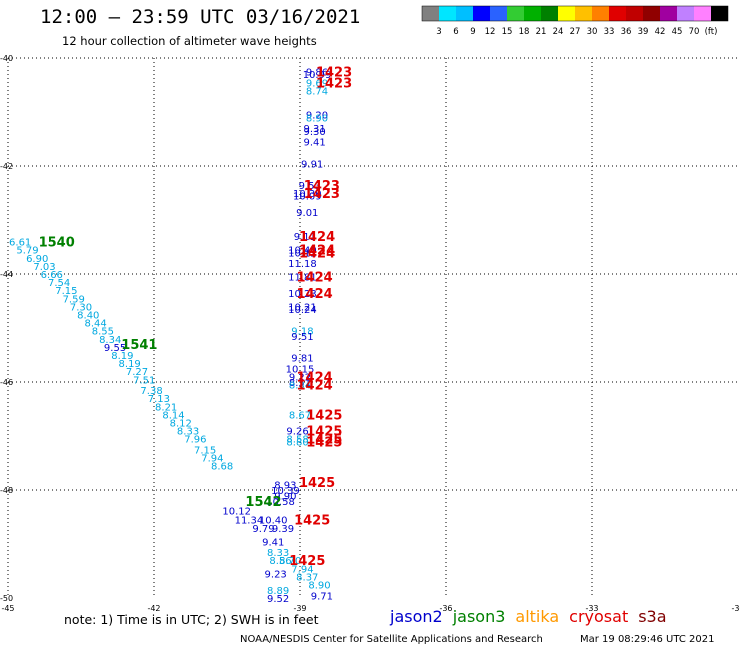  I want to click on wave-height-value: 8.58, so click(297, 440).